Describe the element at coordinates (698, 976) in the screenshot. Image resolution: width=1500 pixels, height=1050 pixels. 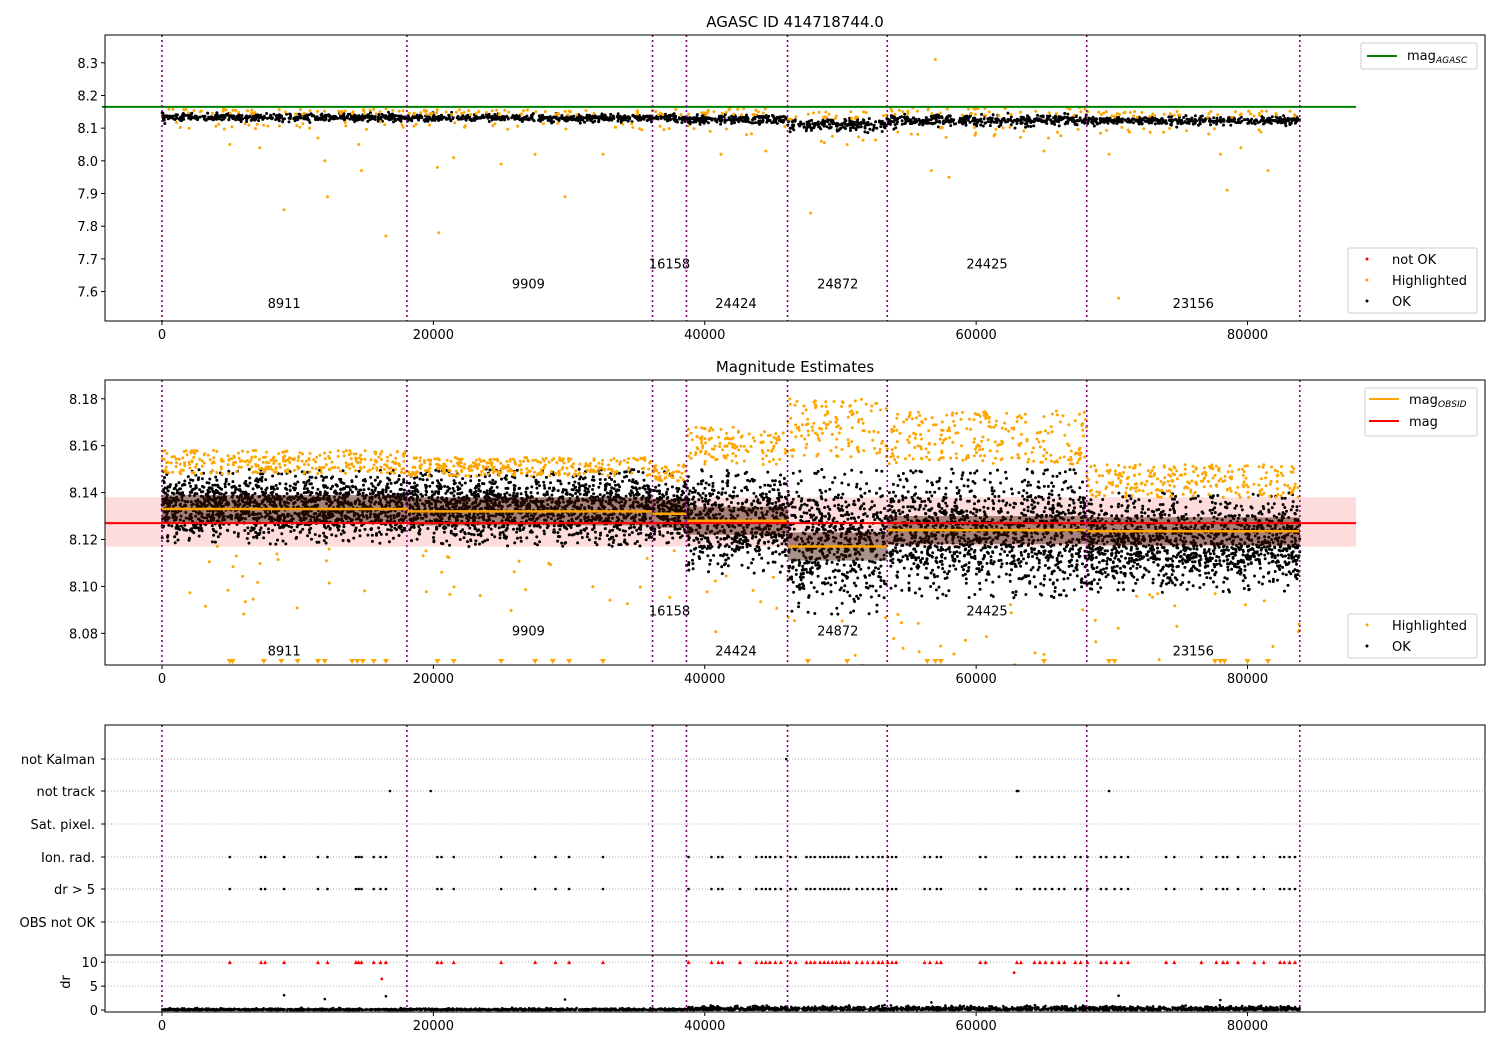
I see `dr-not-ok-points` at that location.